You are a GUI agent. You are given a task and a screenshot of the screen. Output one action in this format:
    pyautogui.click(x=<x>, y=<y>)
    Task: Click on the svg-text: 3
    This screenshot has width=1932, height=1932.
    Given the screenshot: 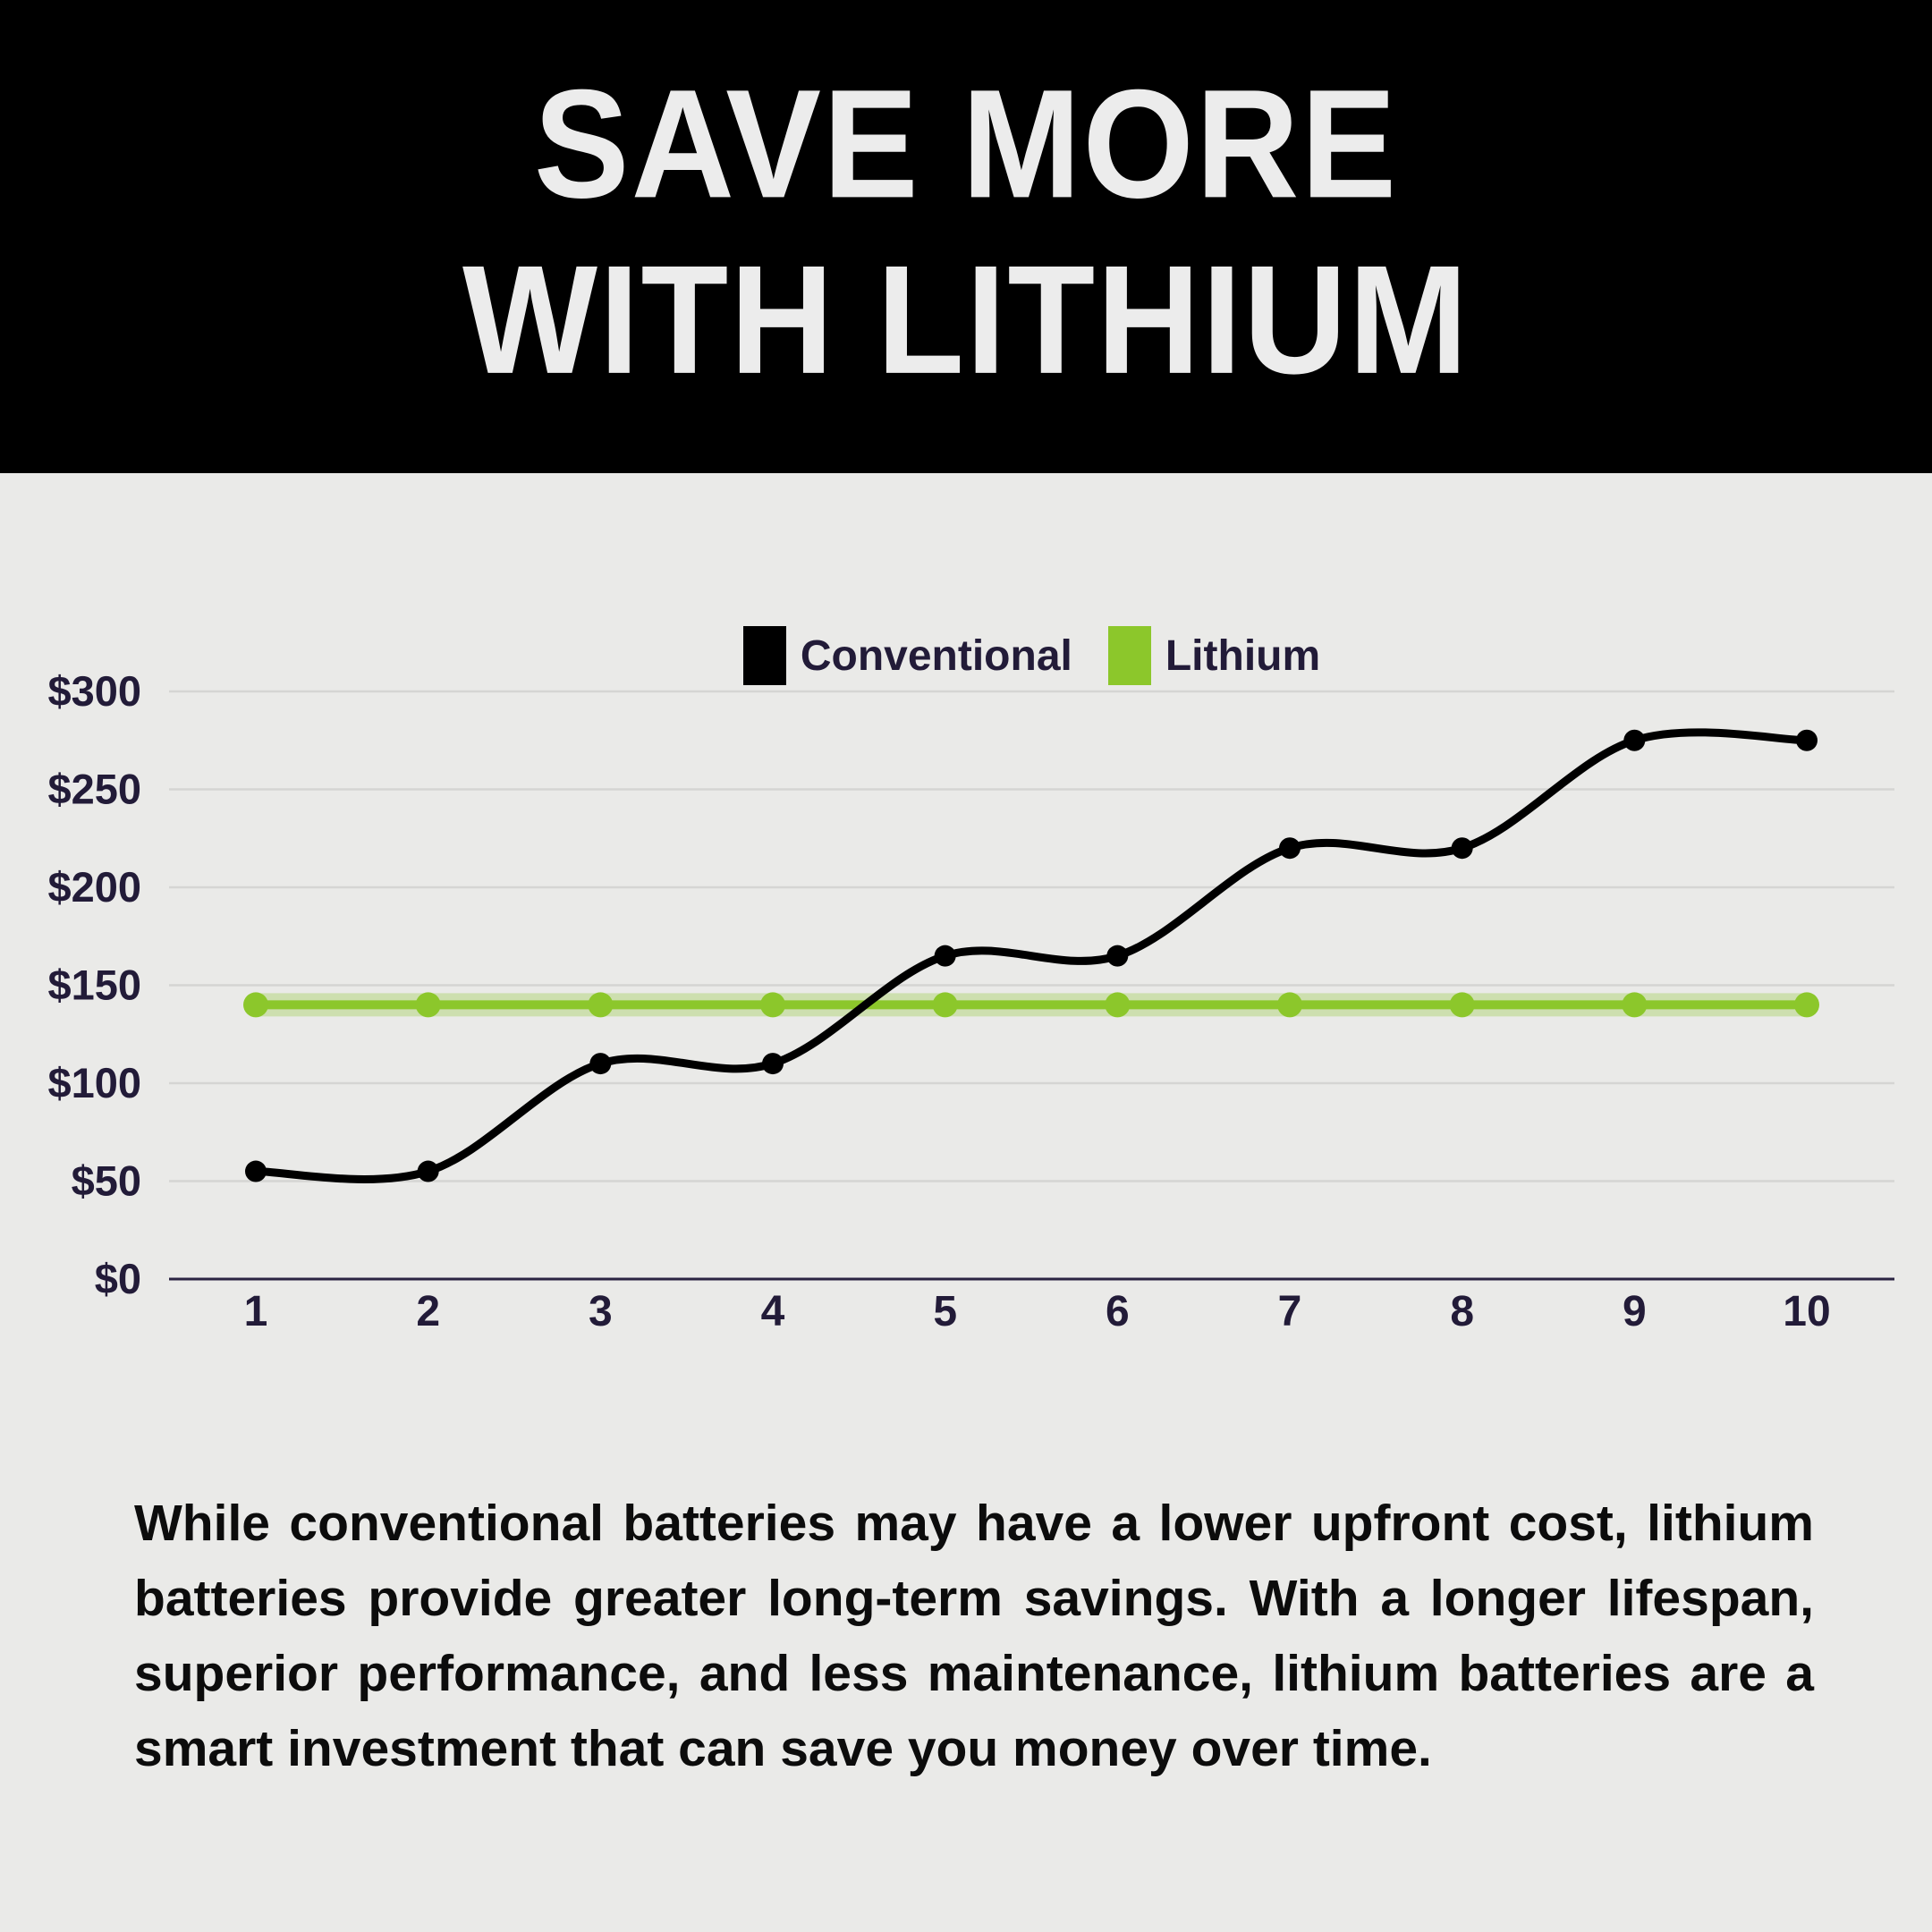 What is the action you would take?
    pyautogui.click(x=601, y=1311)
    